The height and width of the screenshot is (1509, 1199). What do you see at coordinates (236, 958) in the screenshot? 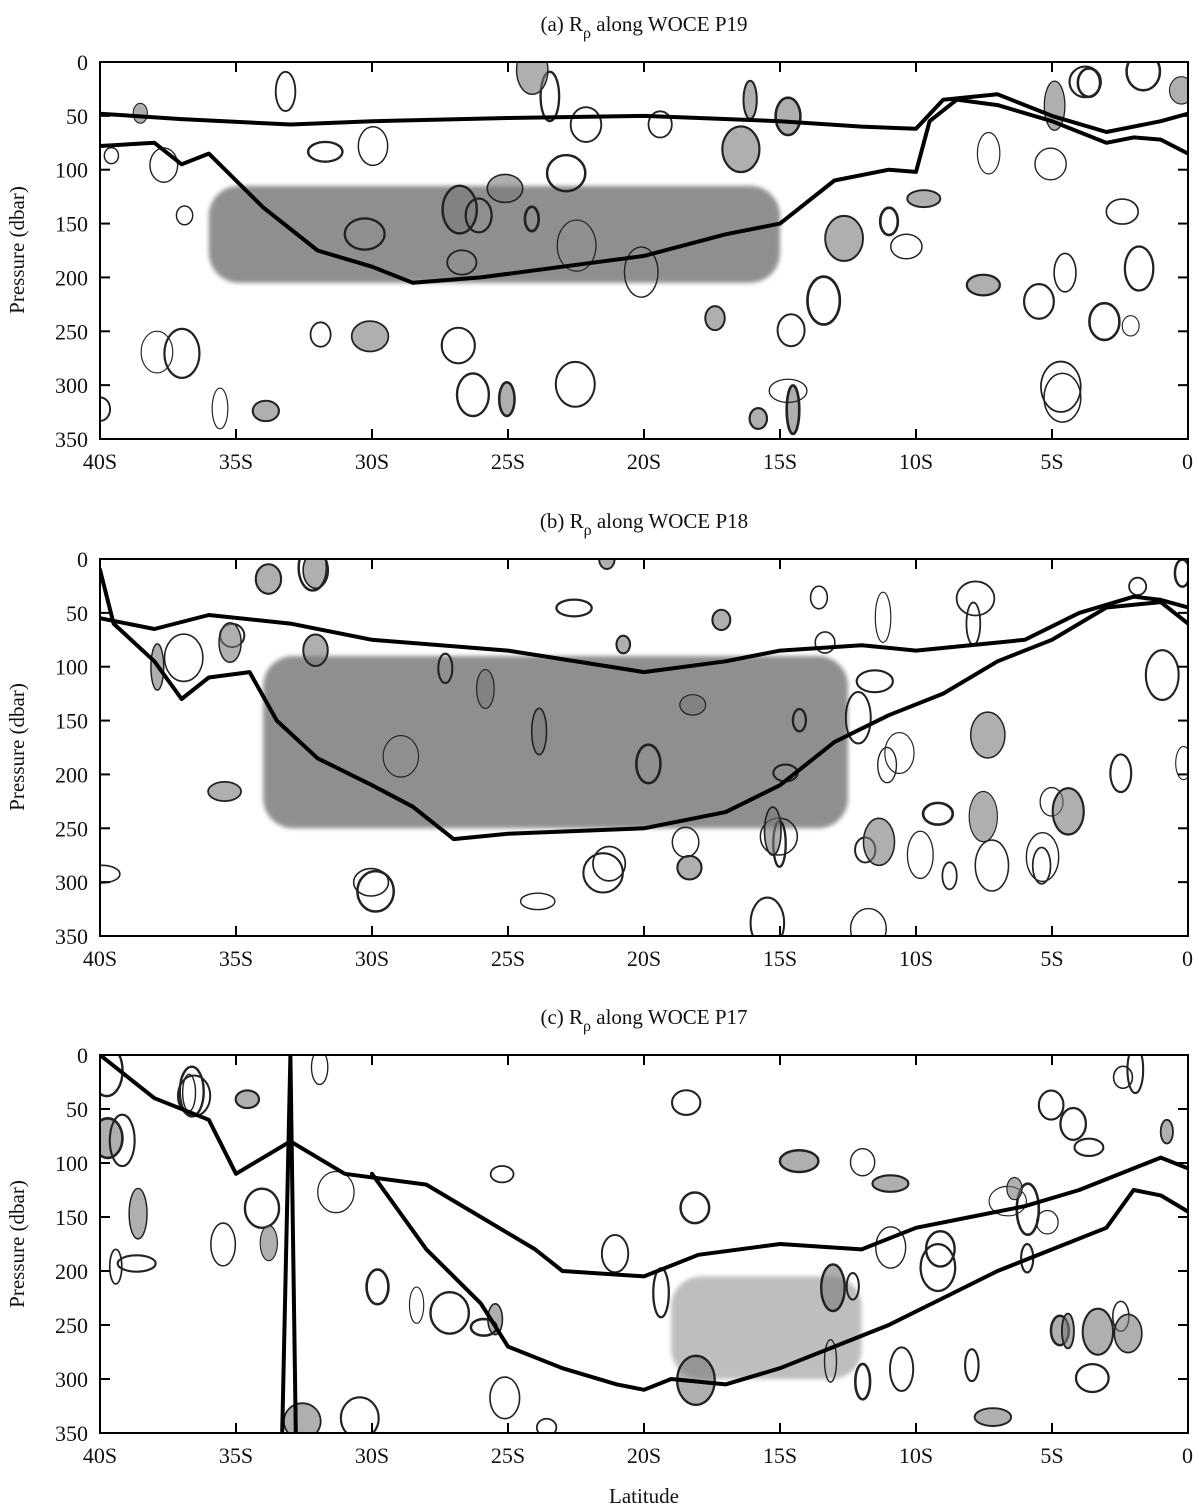
I see `panel-b-xtick-label: 35S` at bounding box center [236, 958].